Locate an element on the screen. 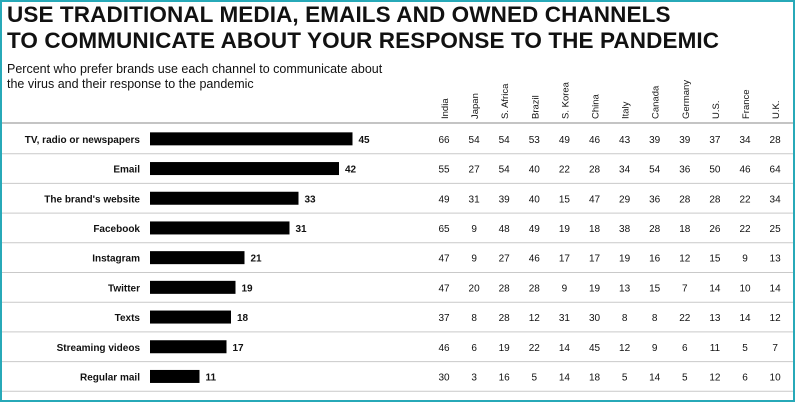 The height and width of the screenshot is (402, 795). bar-value-label: 42 is located at coordinates (351, 170).